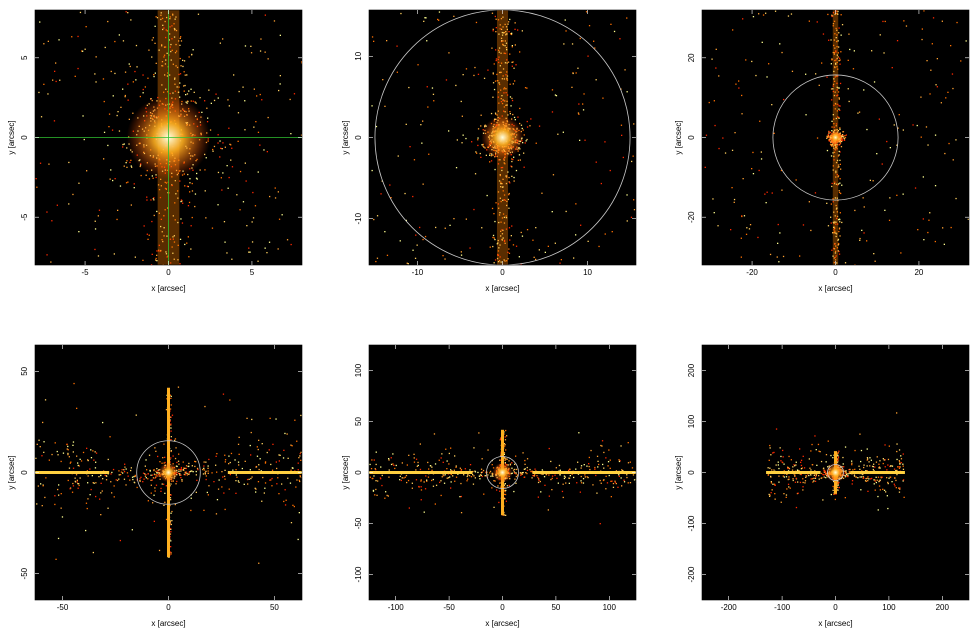 The width and height of the screenshot is (979, 644). Describe the element at coordinates (168, 288) in the screenshot. I see `x-axis-label: x [arcsec]` at that location.